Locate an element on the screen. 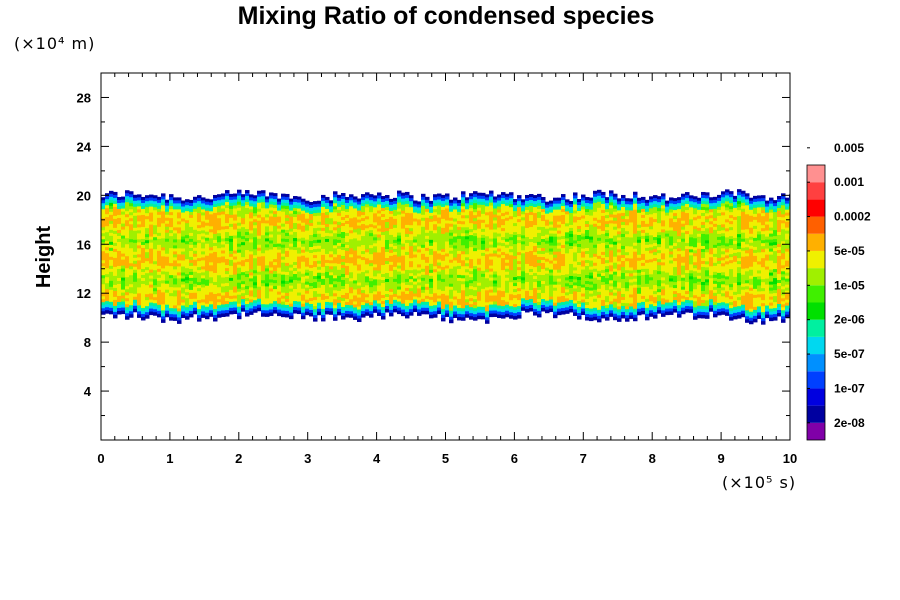 The height and width of the screenshot is (600, 900). x-tick-label: 4 is located at coordinates (377, 458).